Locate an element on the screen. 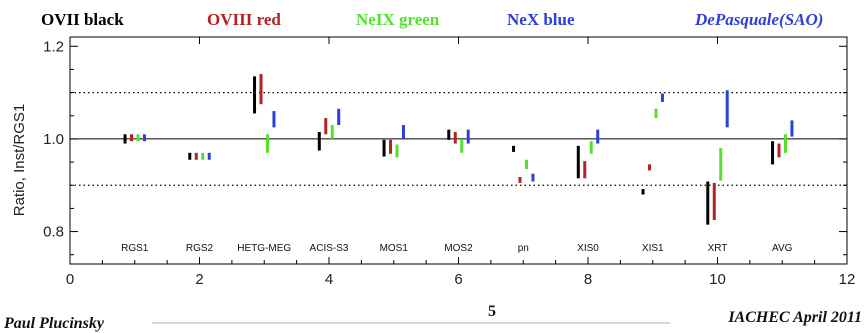 This screenshot has width=867, height=333. category-label-avg: AVG is located at coordinates (782, 248).